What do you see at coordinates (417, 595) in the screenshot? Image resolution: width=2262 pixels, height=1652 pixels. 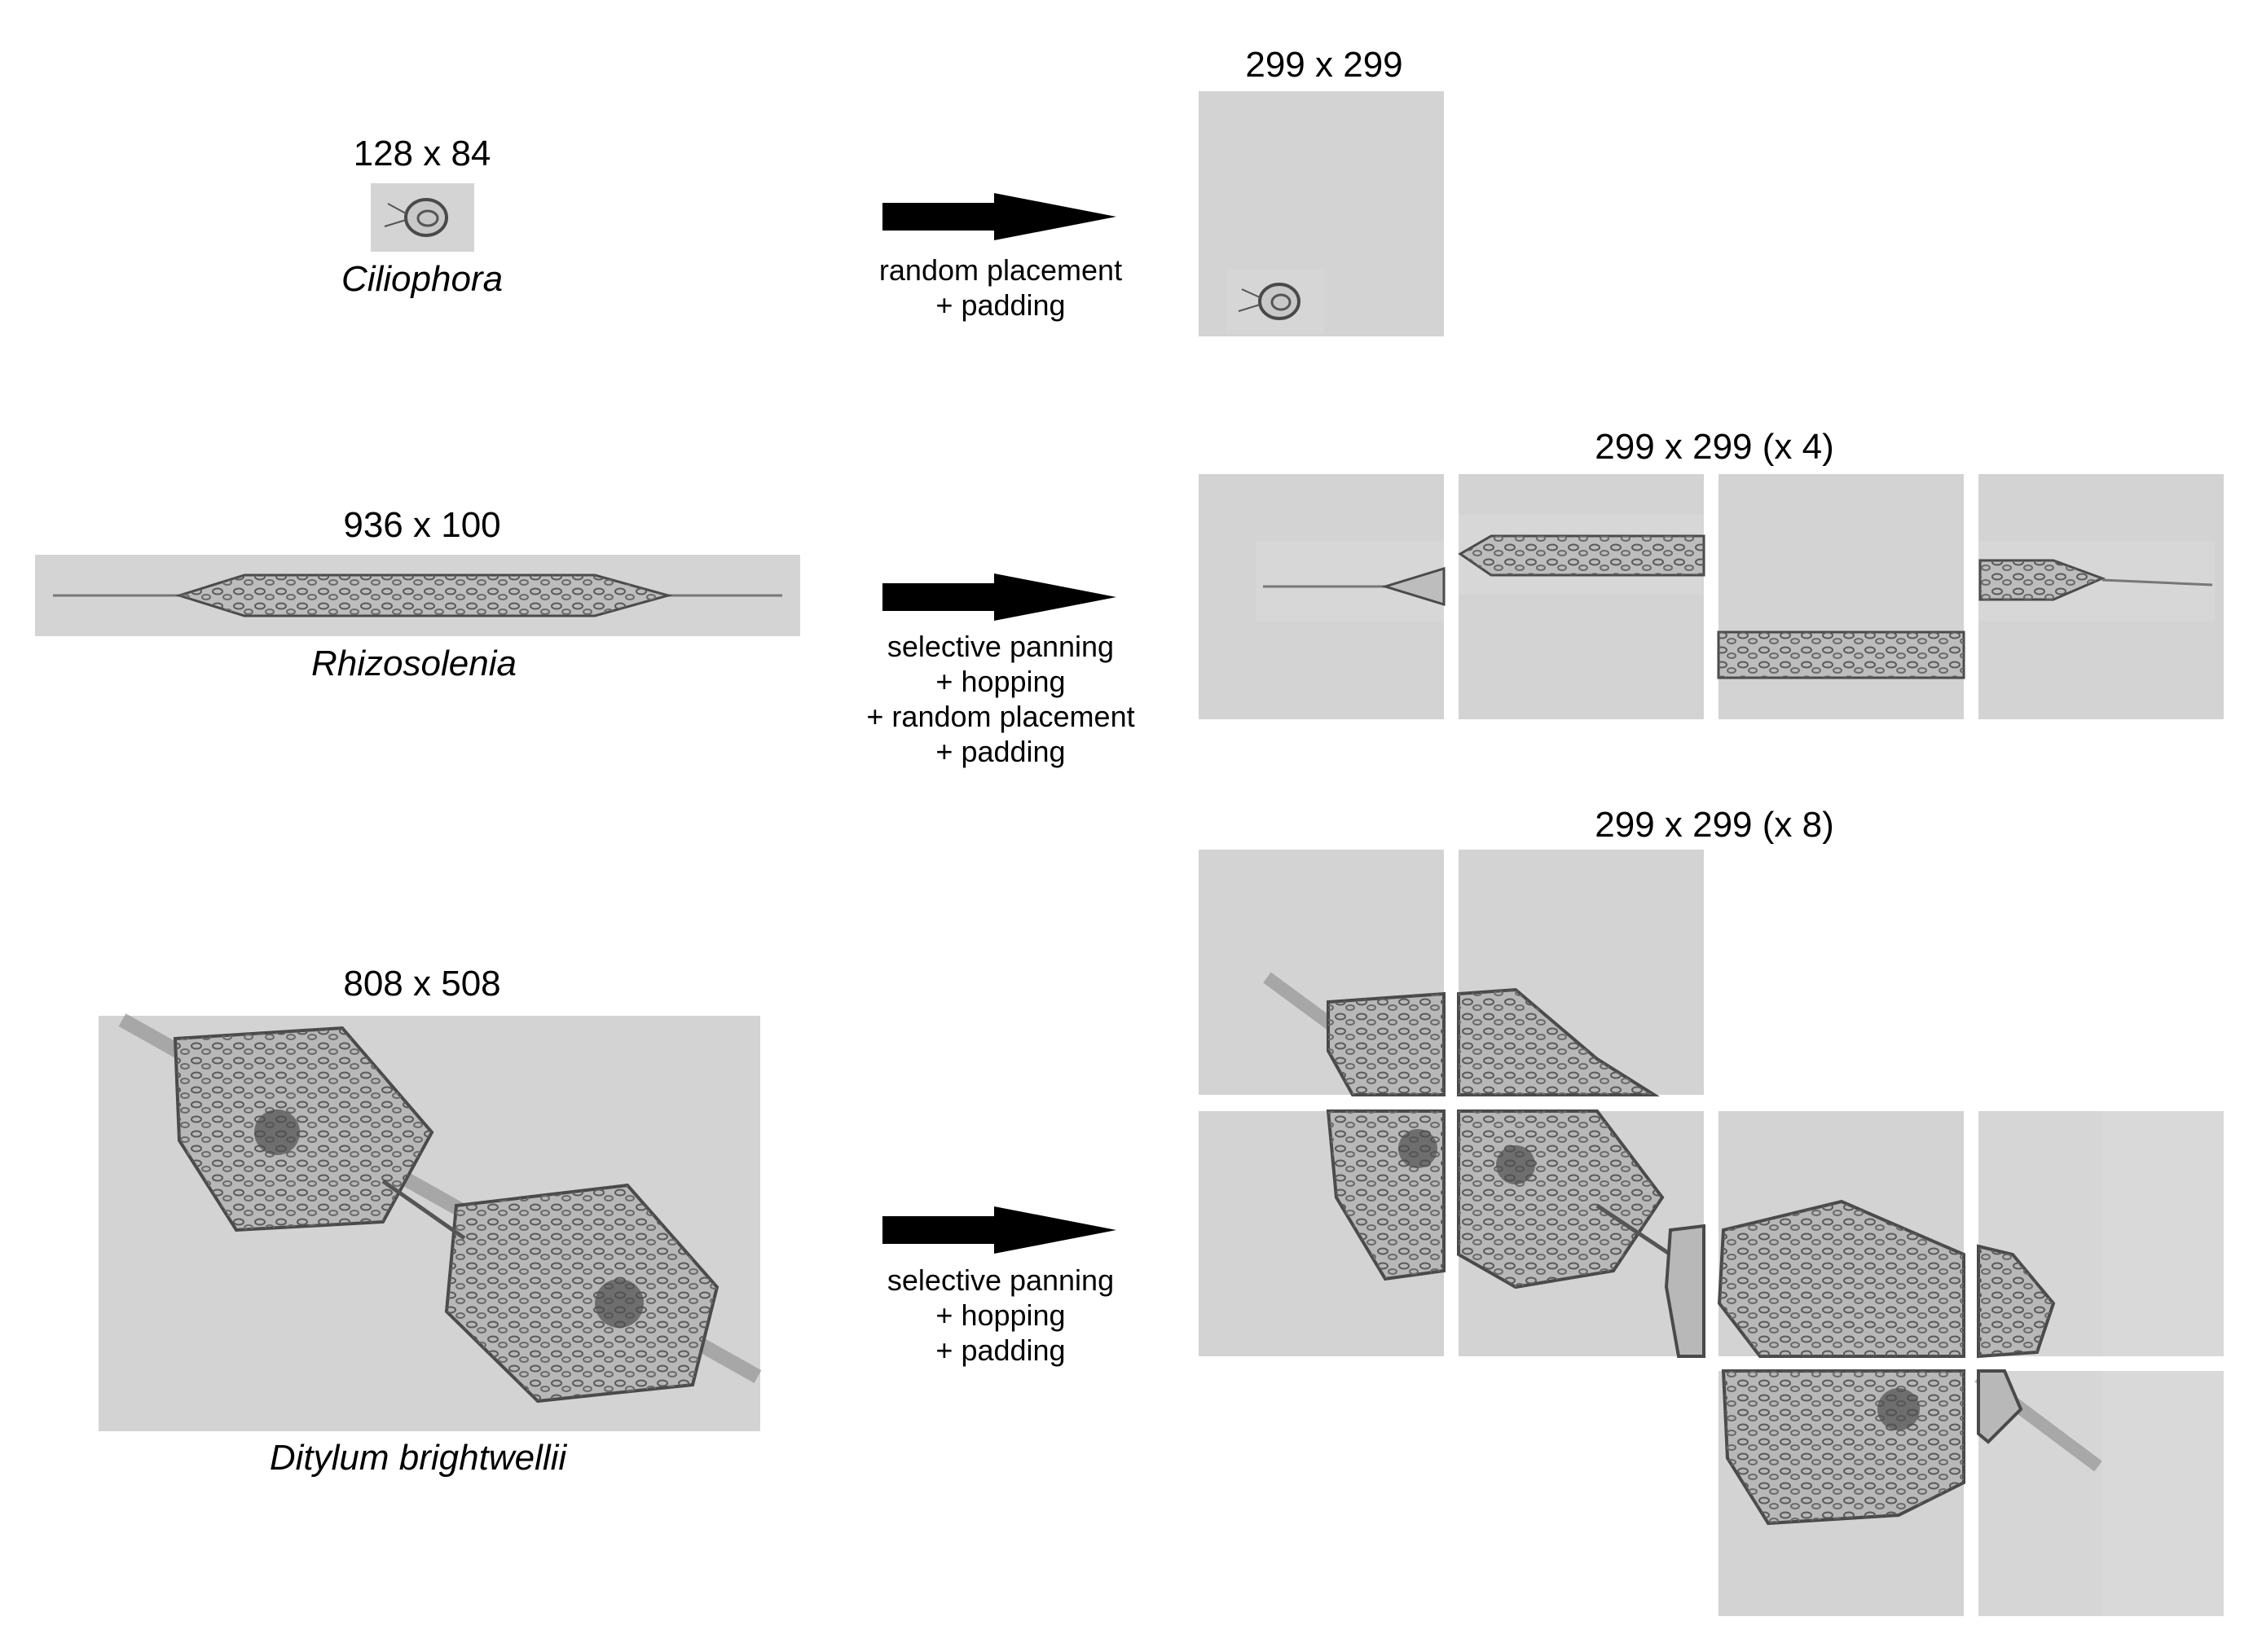 I see `rhizosolenia-source-image` at bounding box center [417, 595].